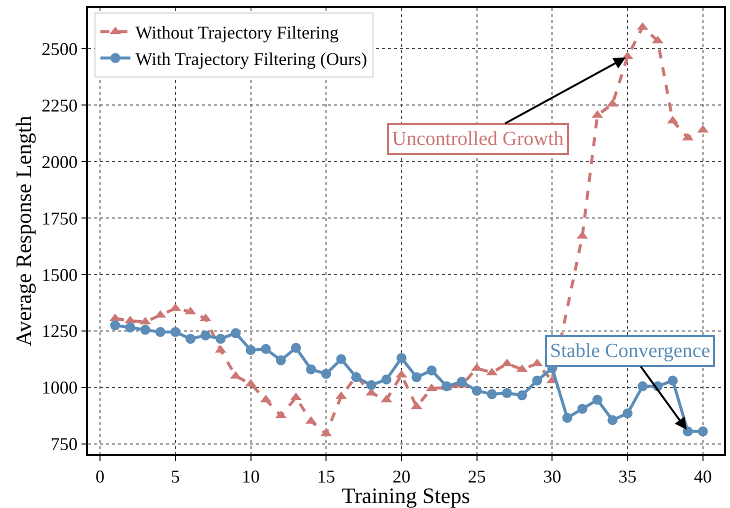  I want to click on annotation: Uncontrolled Growth, so click(478, 139).